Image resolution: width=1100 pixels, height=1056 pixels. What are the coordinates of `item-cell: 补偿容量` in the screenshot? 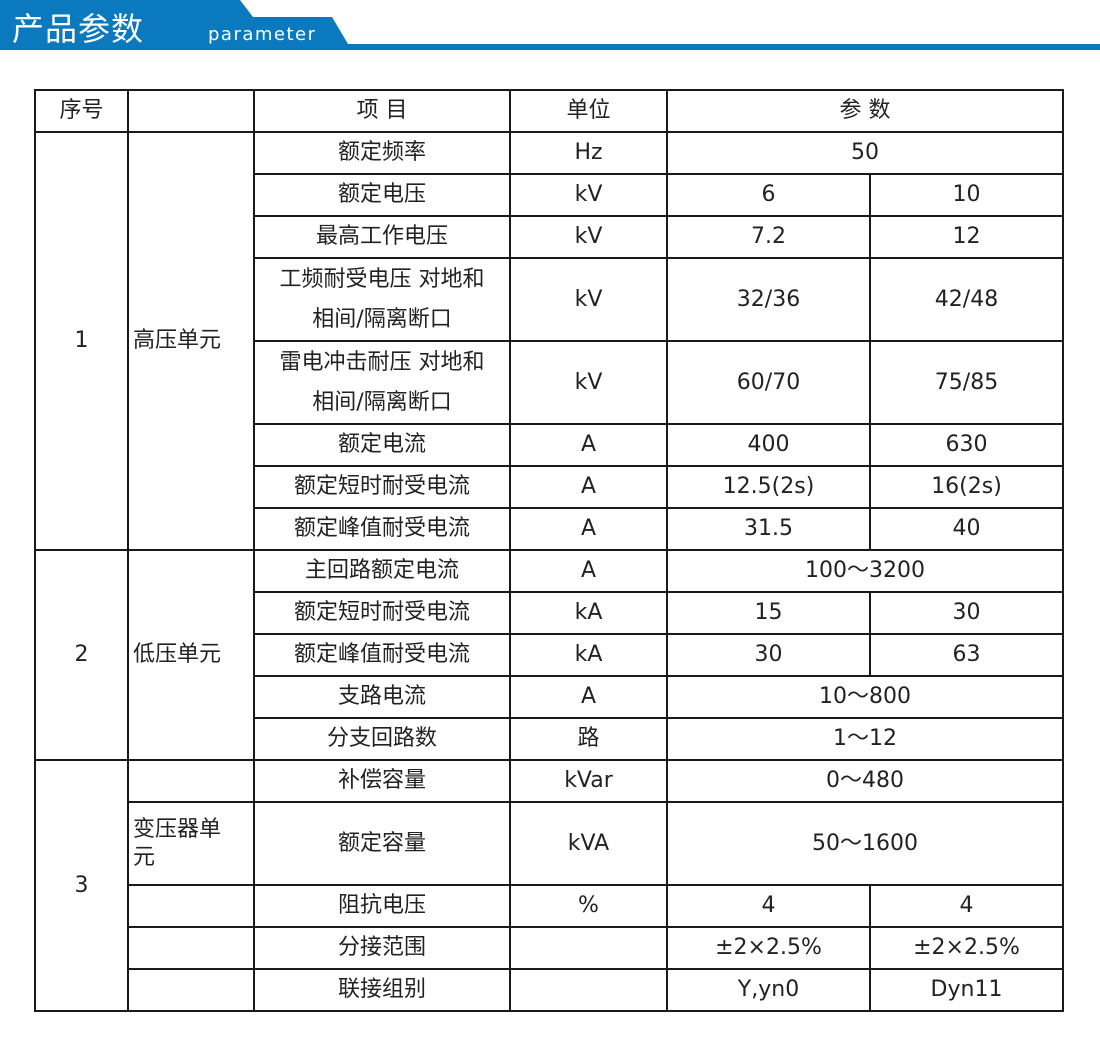 It's located at (382, 781).